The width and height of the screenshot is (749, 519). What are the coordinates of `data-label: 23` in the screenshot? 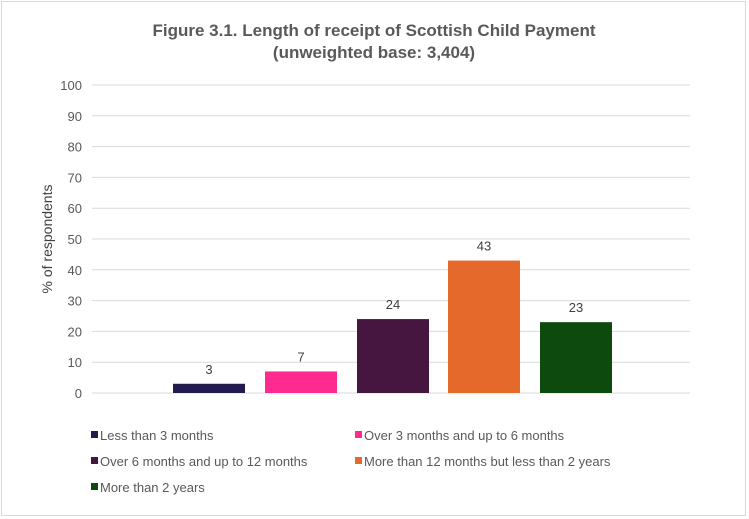 It's located at (576, 307).